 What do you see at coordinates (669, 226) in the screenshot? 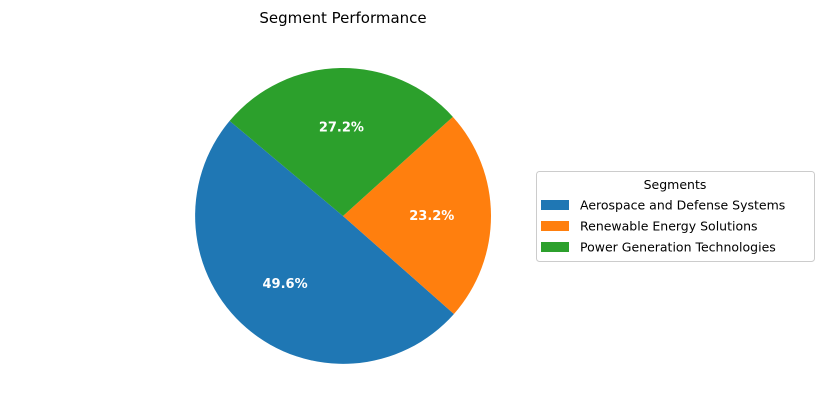
I see `legend-label: Renewable Energy Solutions` at bounding box center [669, 226].